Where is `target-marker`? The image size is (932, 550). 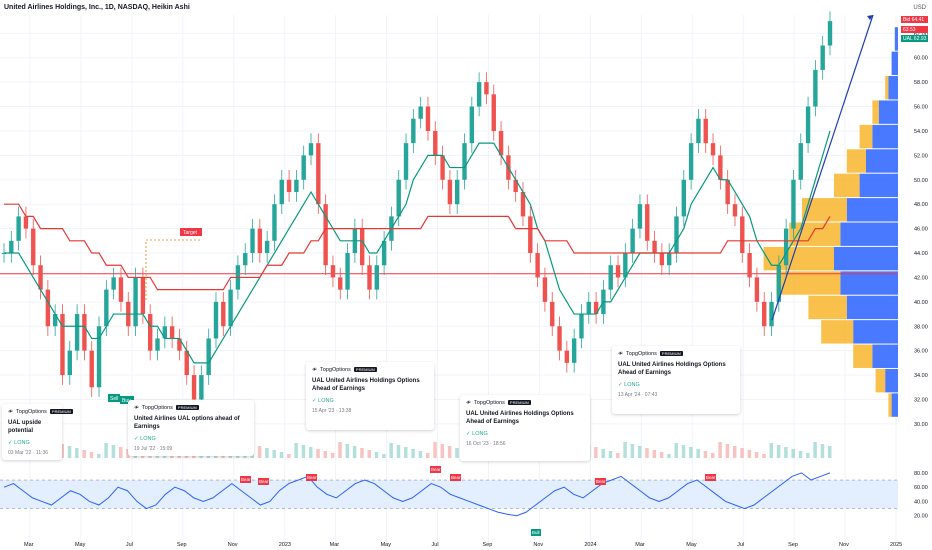 target-marker is located at coordinates (191, 232).